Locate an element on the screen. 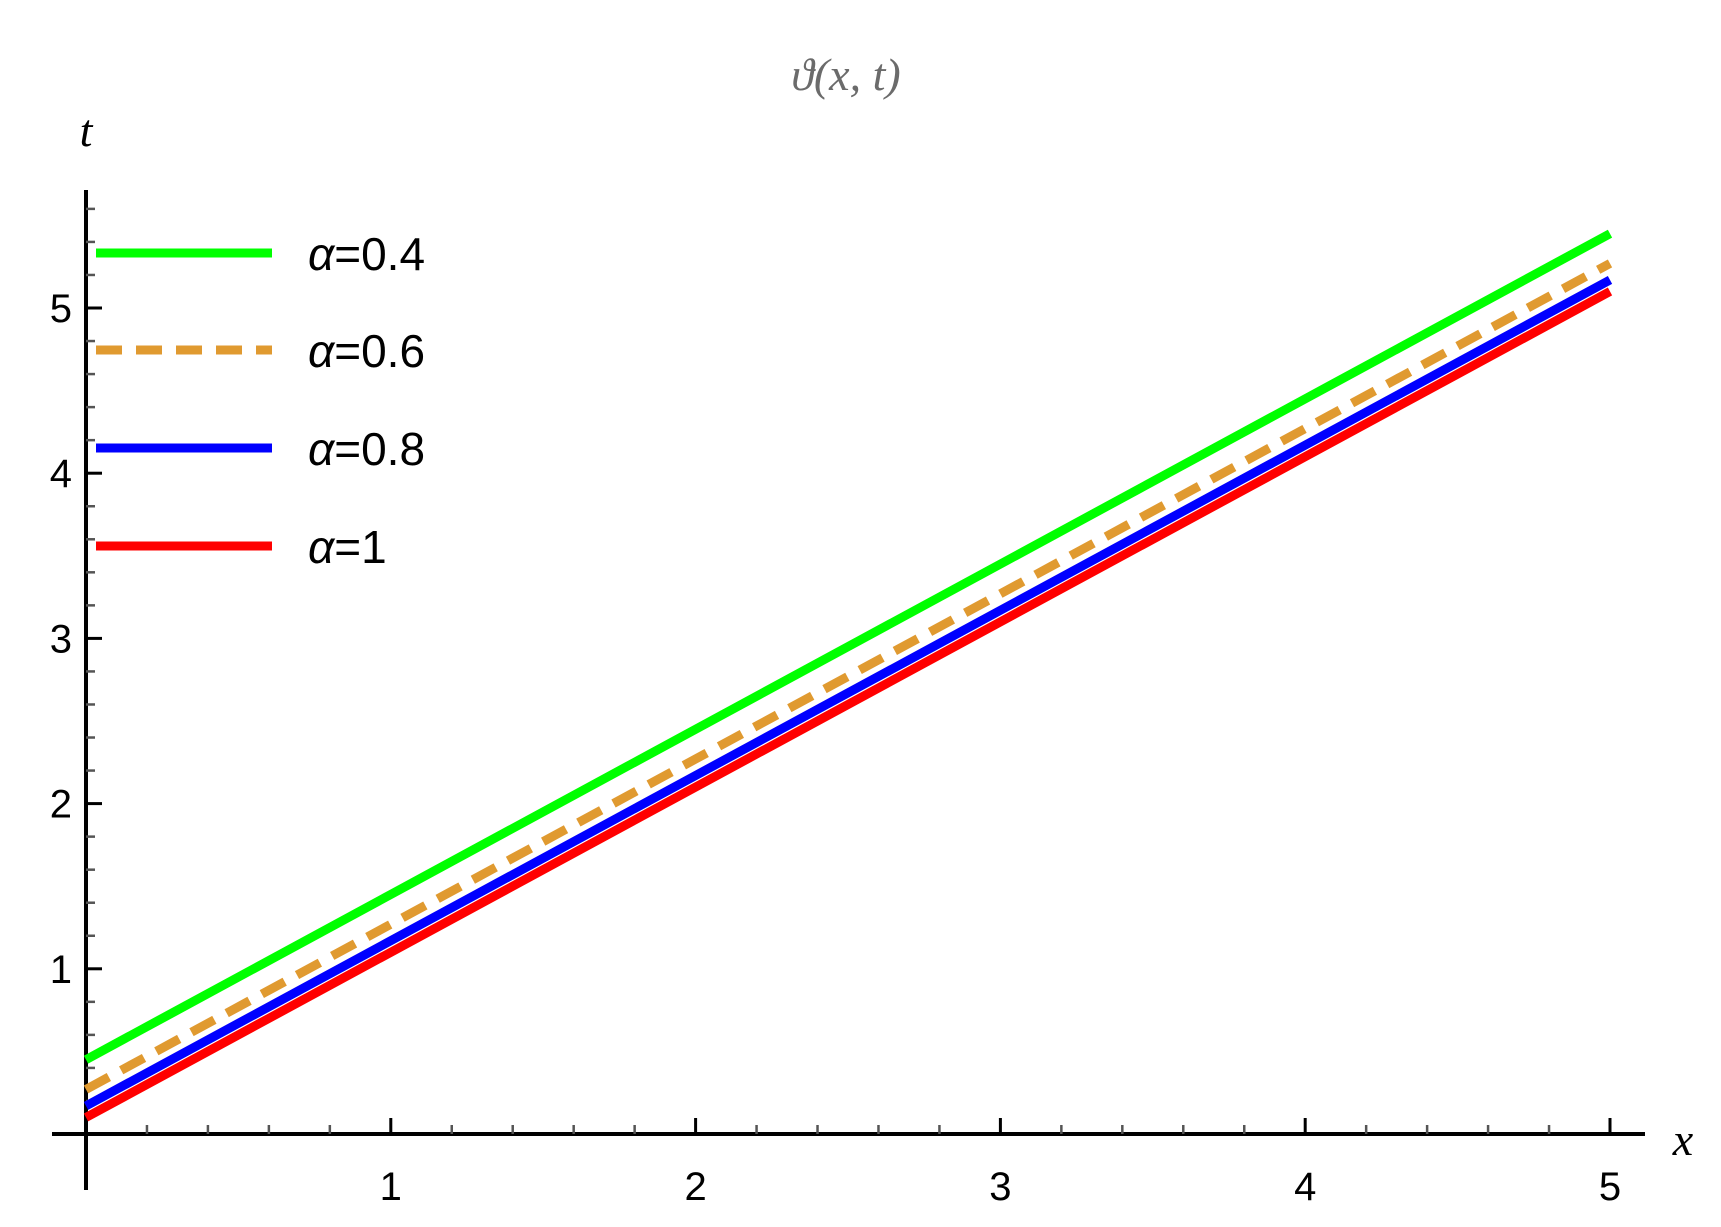 This screenshot has height=1227, width=1721. legend-label: α=1 is located at coordinates (347, 547).